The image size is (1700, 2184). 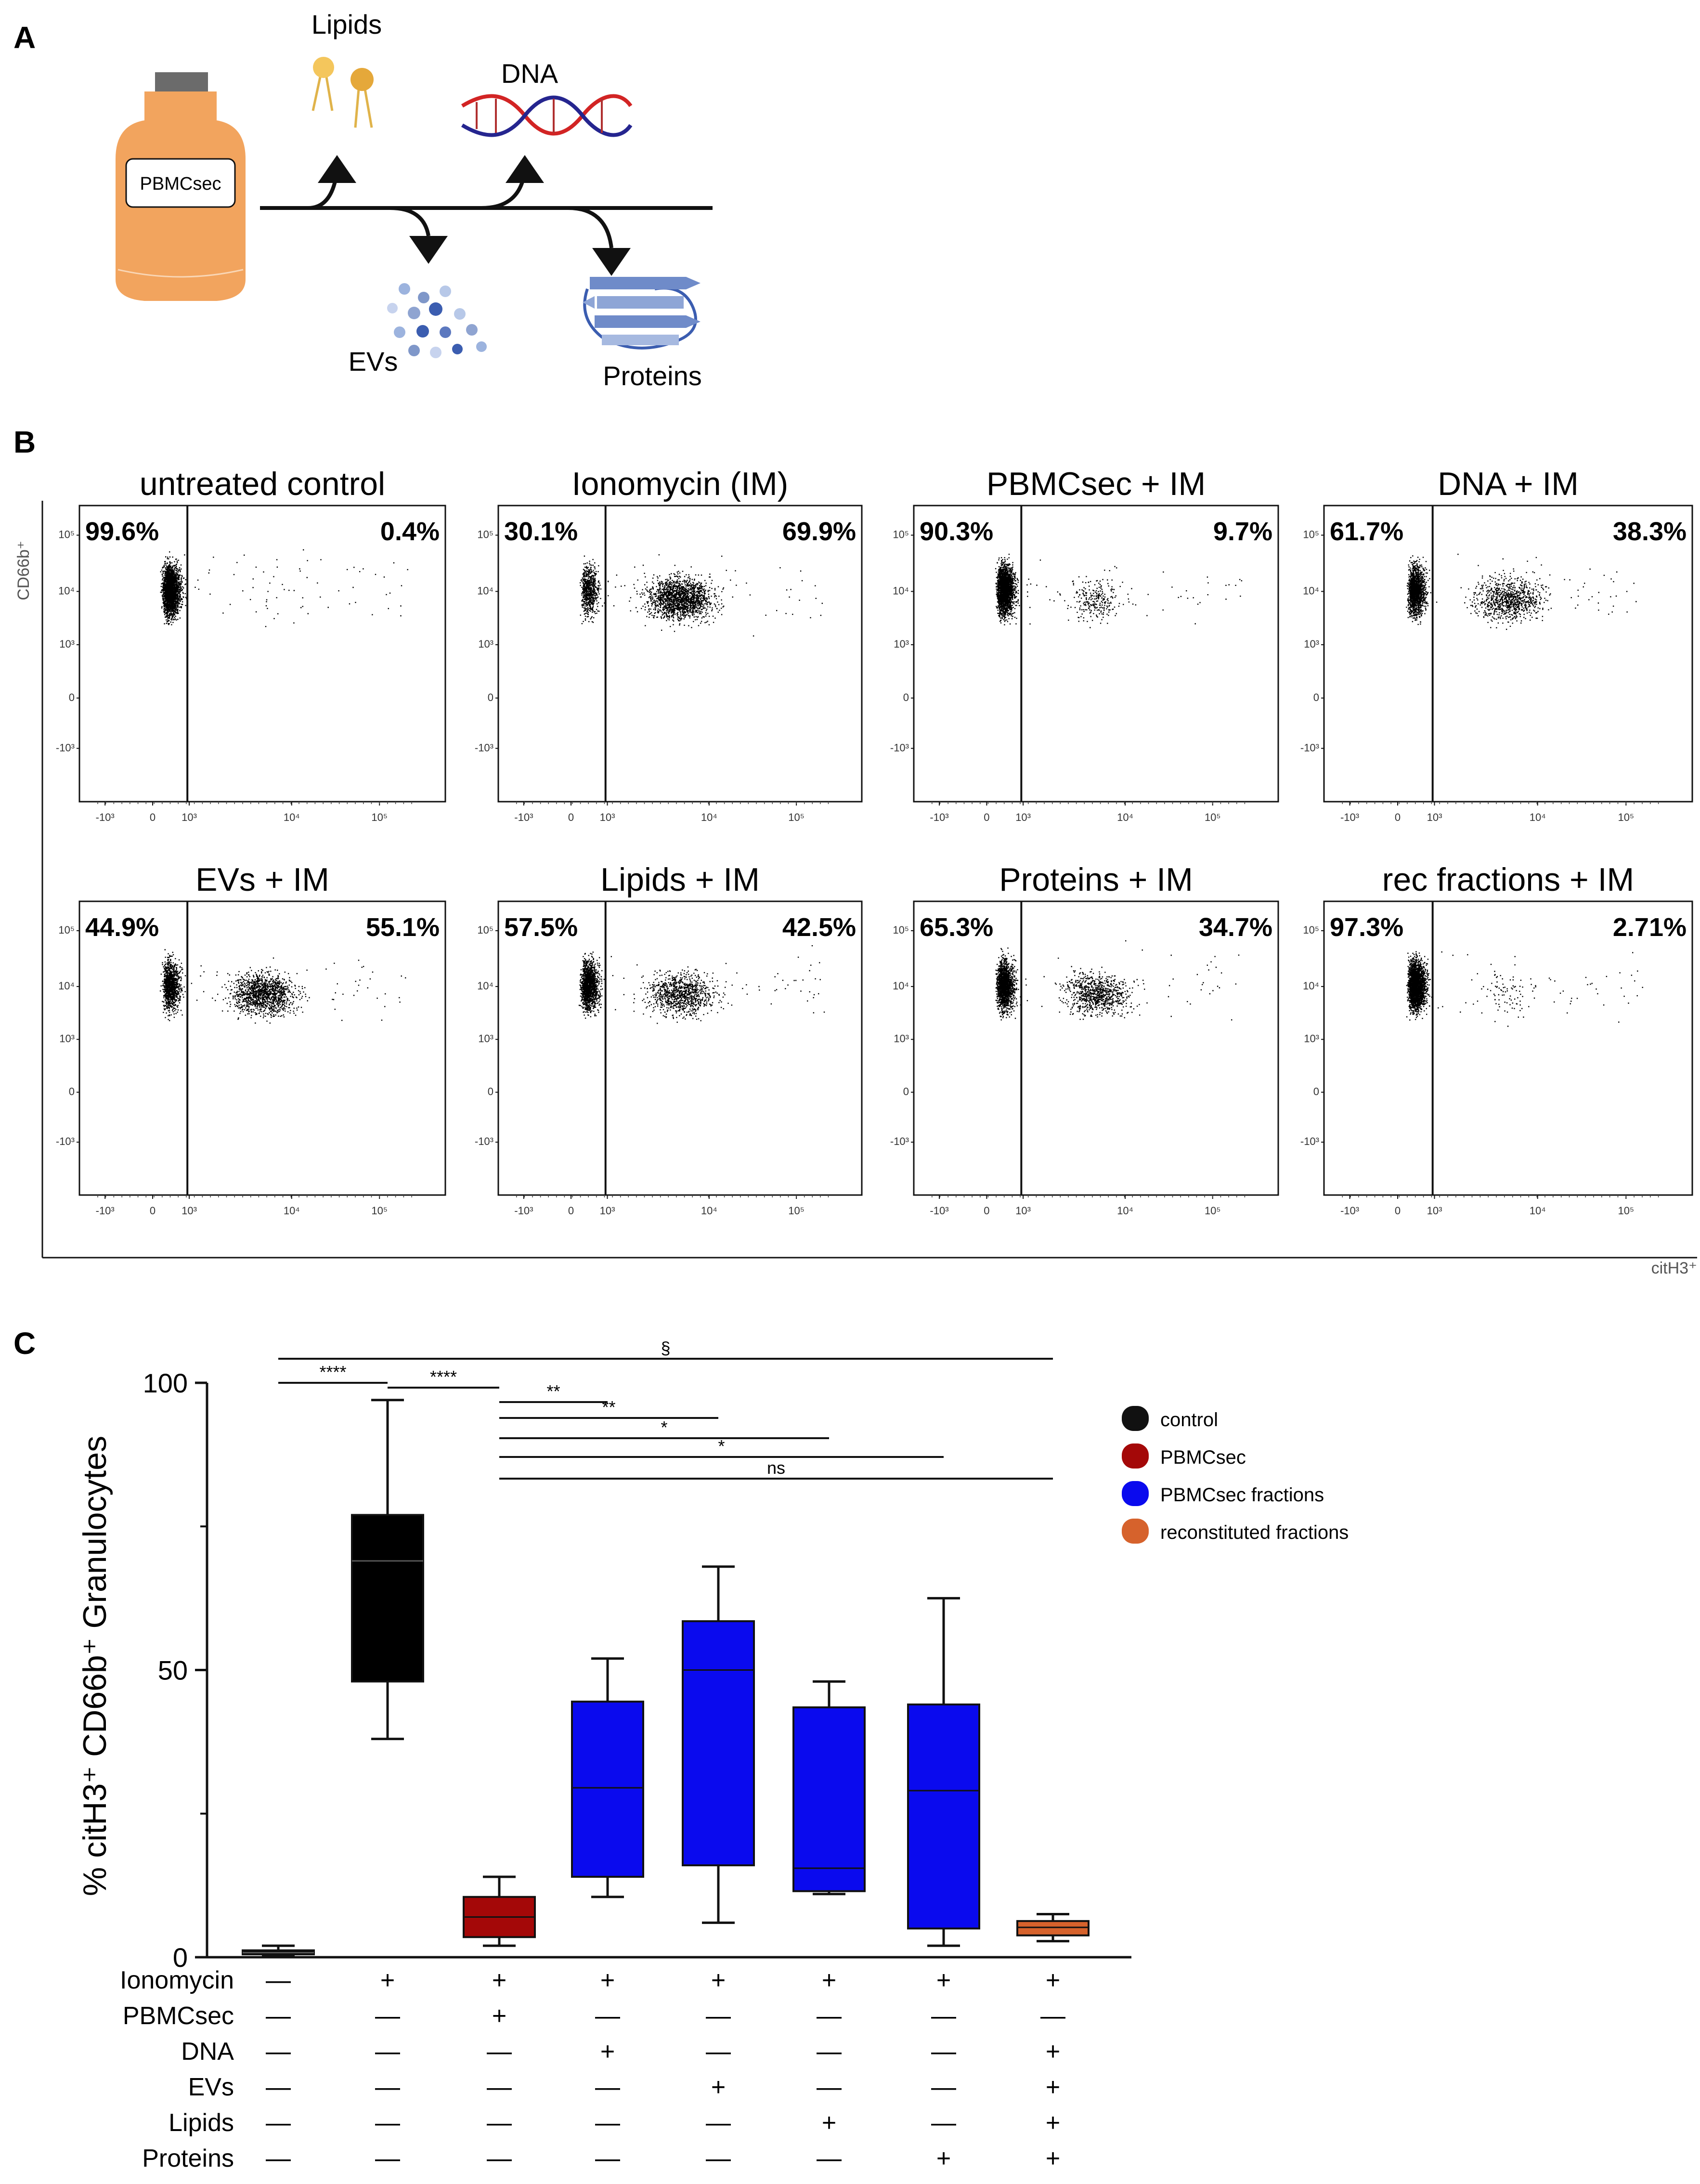 I want to click on significance-bar: *, so click(x=664, y=1428).